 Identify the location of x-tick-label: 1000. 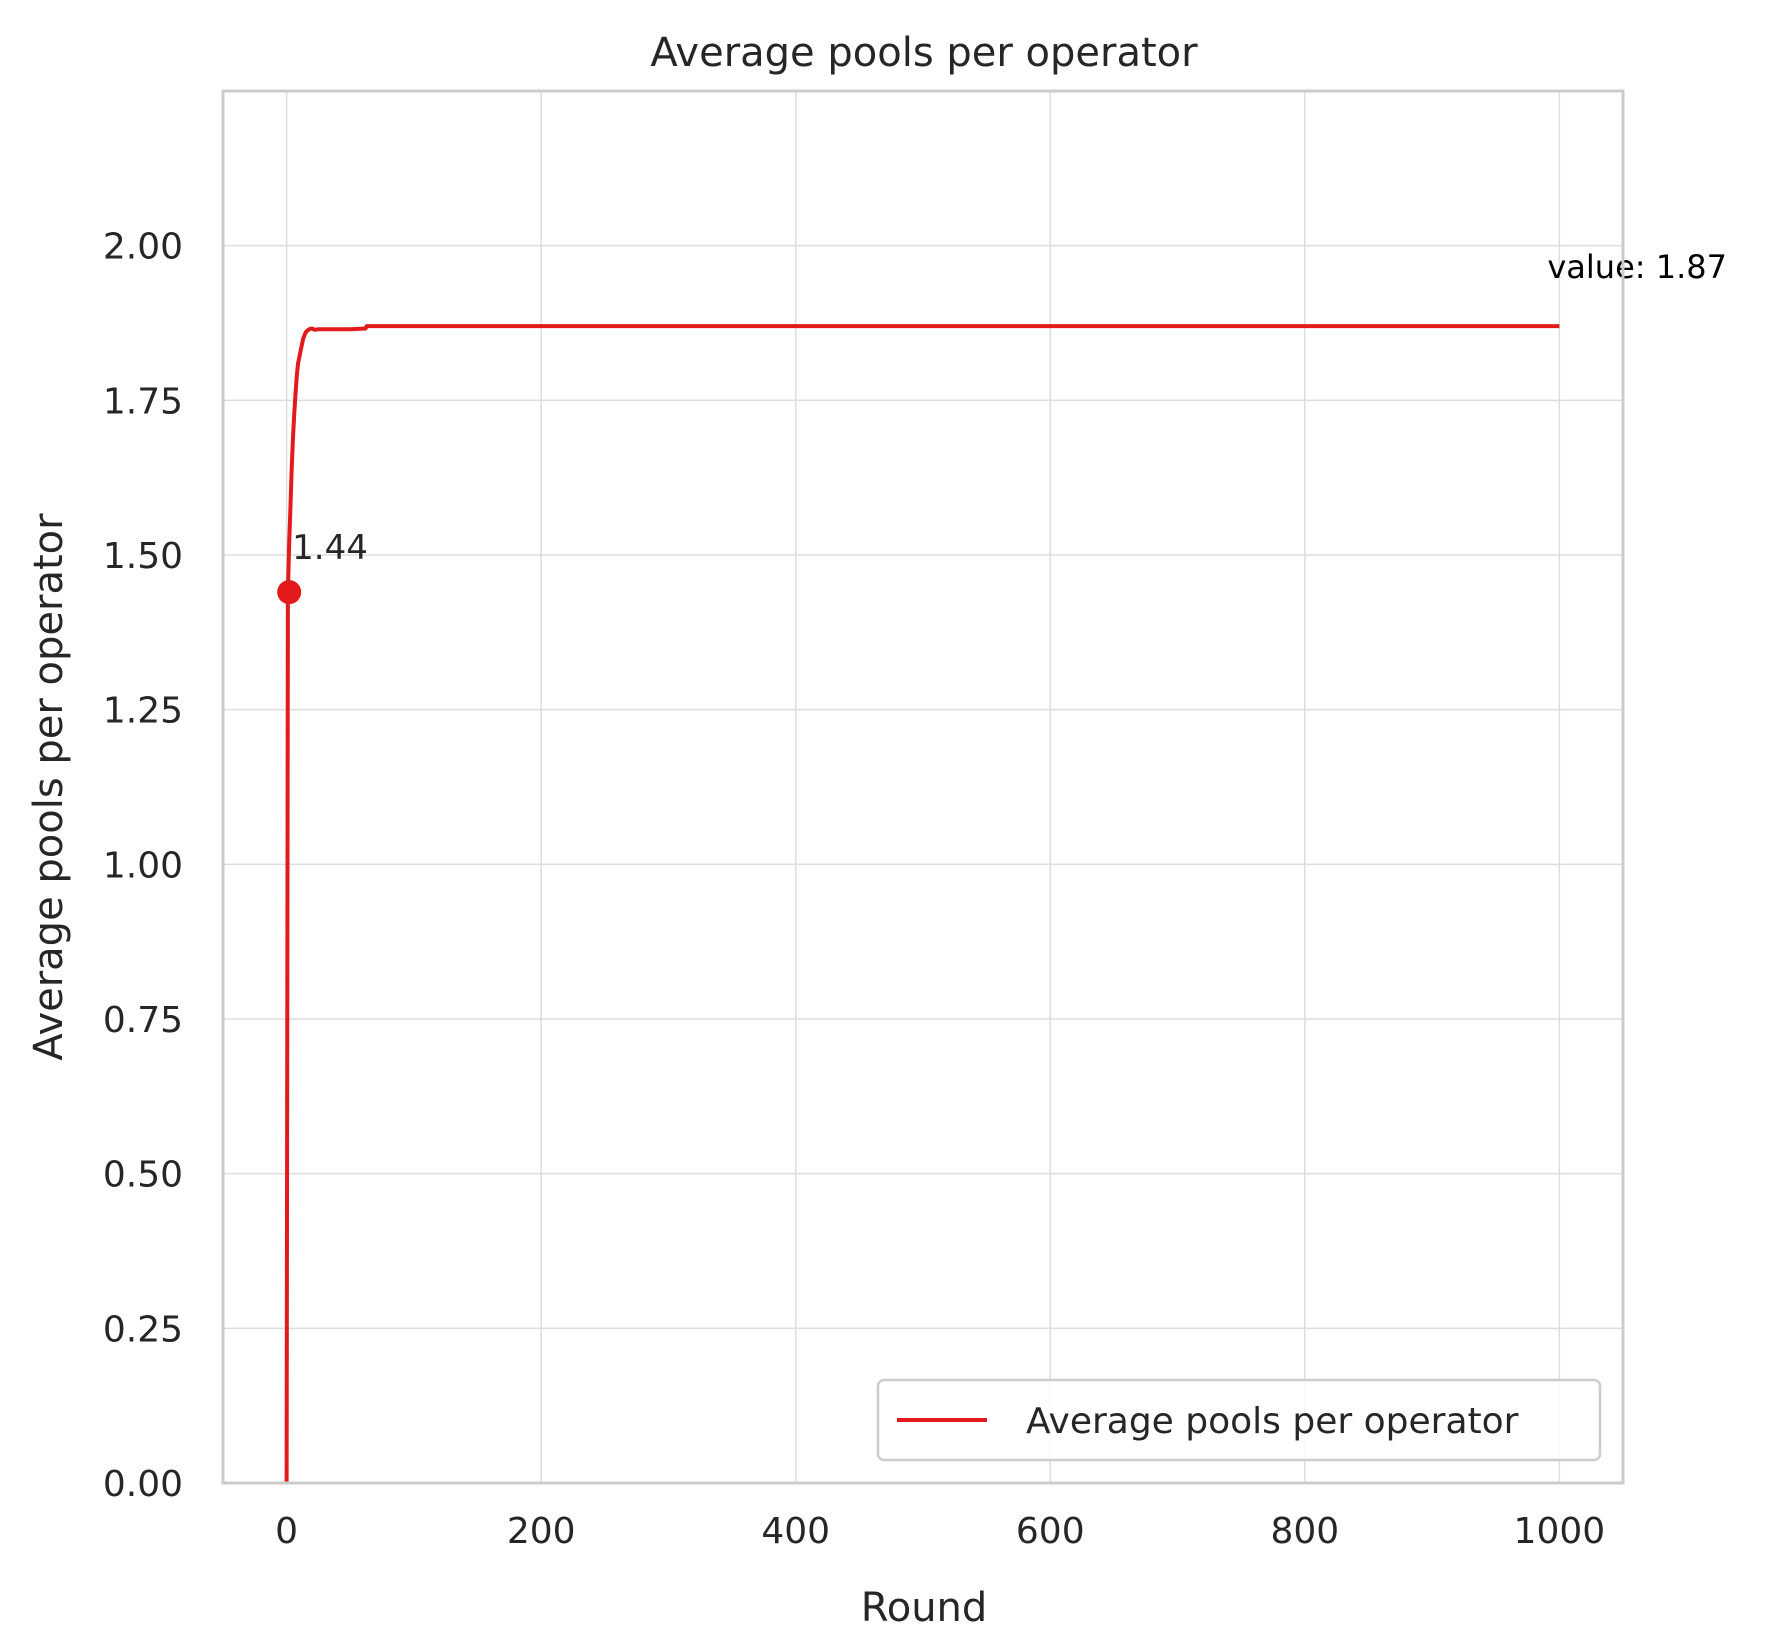
(1560, 1531).